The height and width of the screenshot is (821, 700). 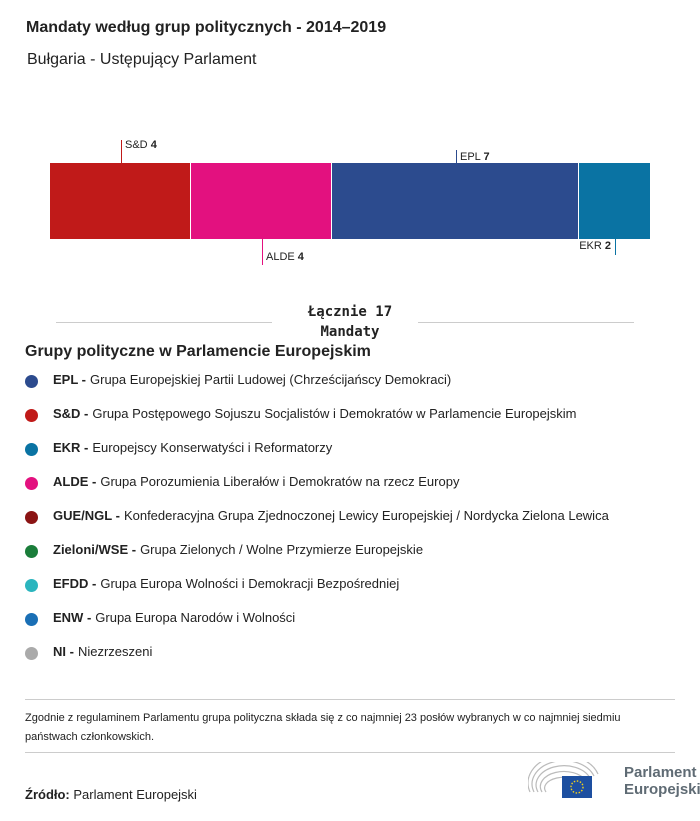 I want to click on segment-value: 7, so click(x=486, y=157).